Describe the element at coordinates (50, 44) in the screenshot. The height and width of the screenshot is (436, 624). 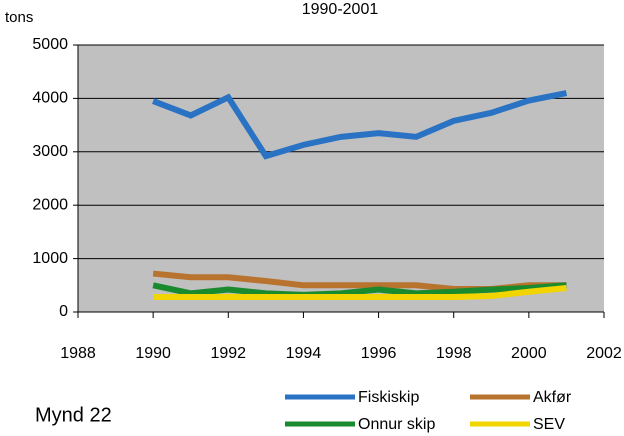
I see `y-tick-label: 5000` at that location.